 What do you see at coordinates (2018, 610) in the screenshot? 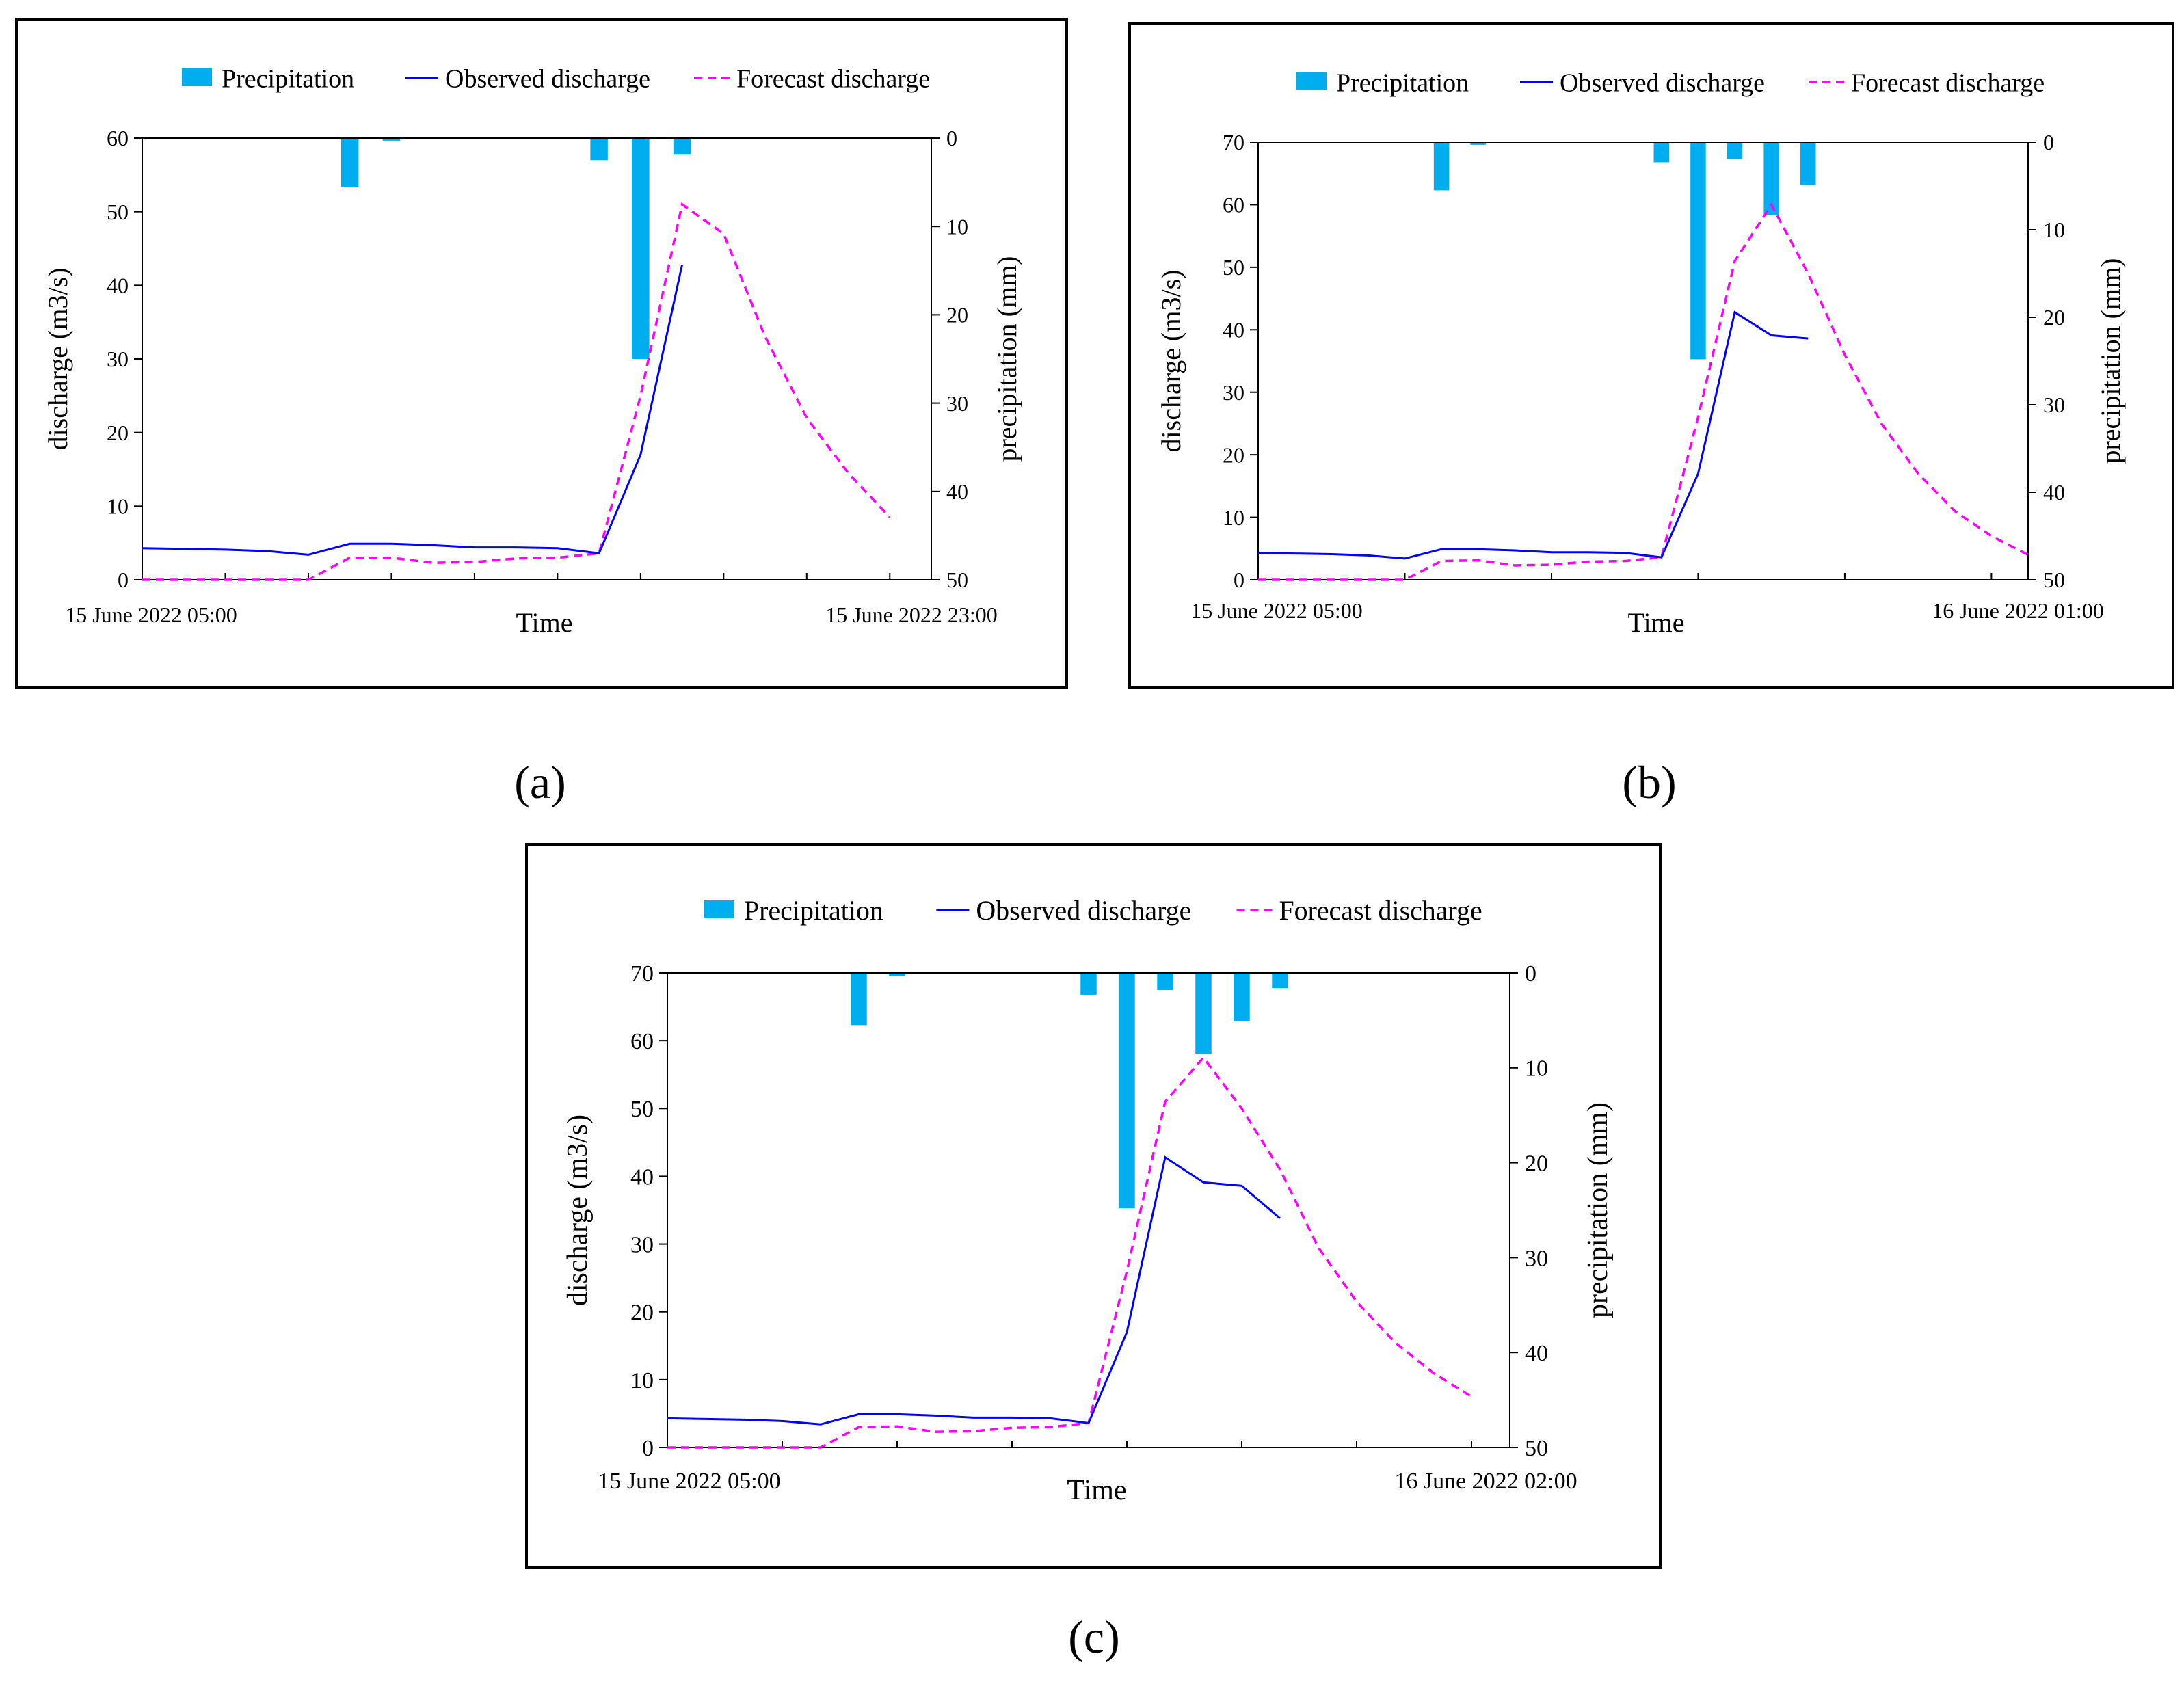
I see `x-end-label: 16 June 2022 01:00` at bounding box center [2018, 610].